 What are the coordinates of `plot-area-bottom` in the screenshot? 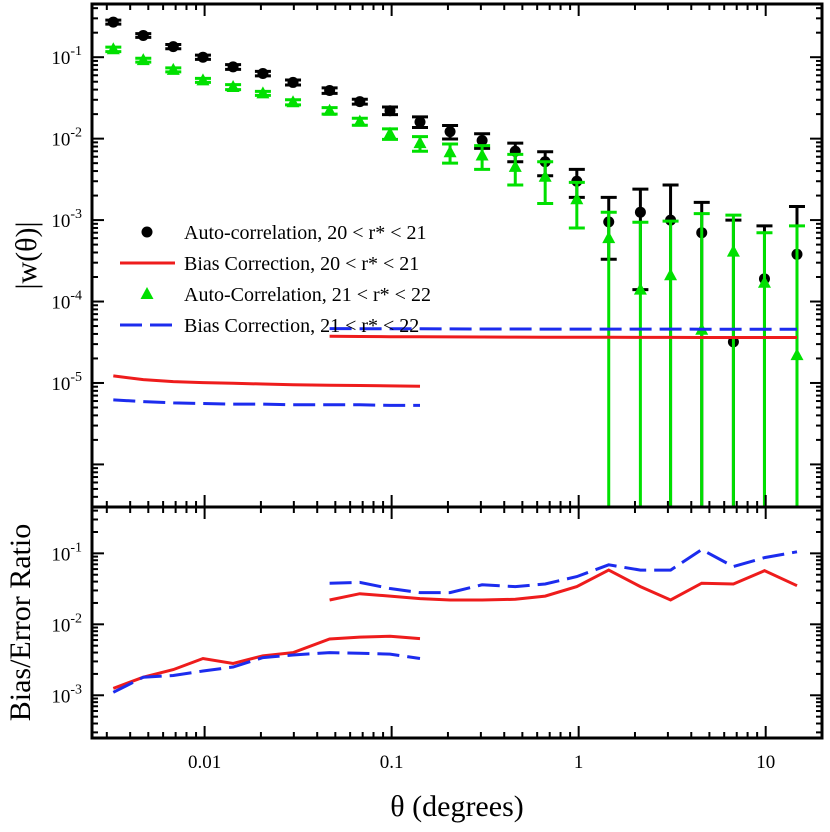 It's located at (455, 620).